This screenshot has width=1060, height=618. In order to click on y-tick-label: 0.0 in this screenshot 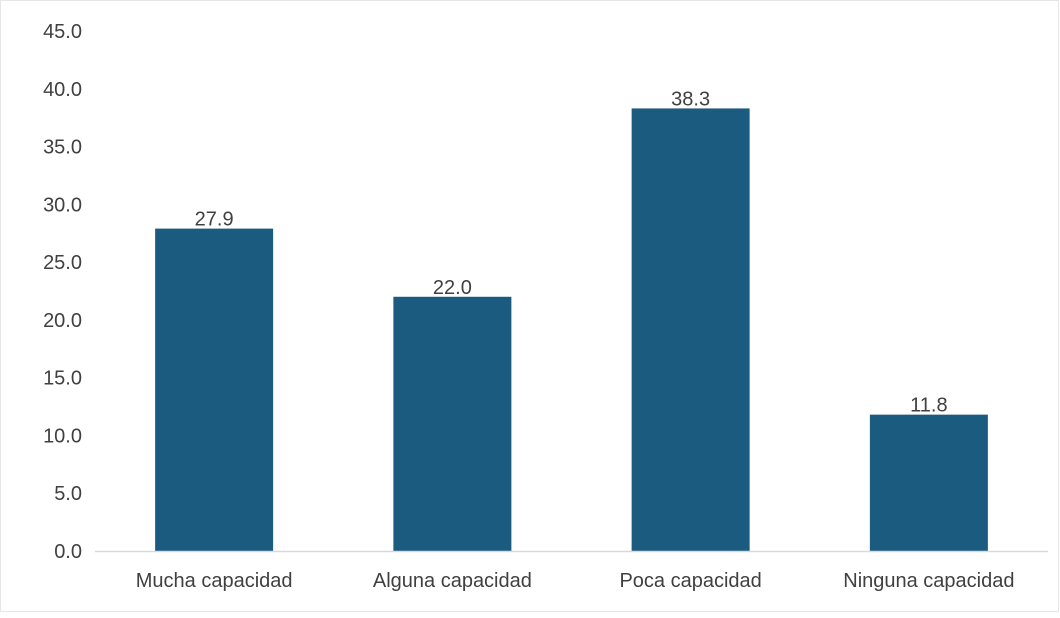, I will do `click(68, 552)`.